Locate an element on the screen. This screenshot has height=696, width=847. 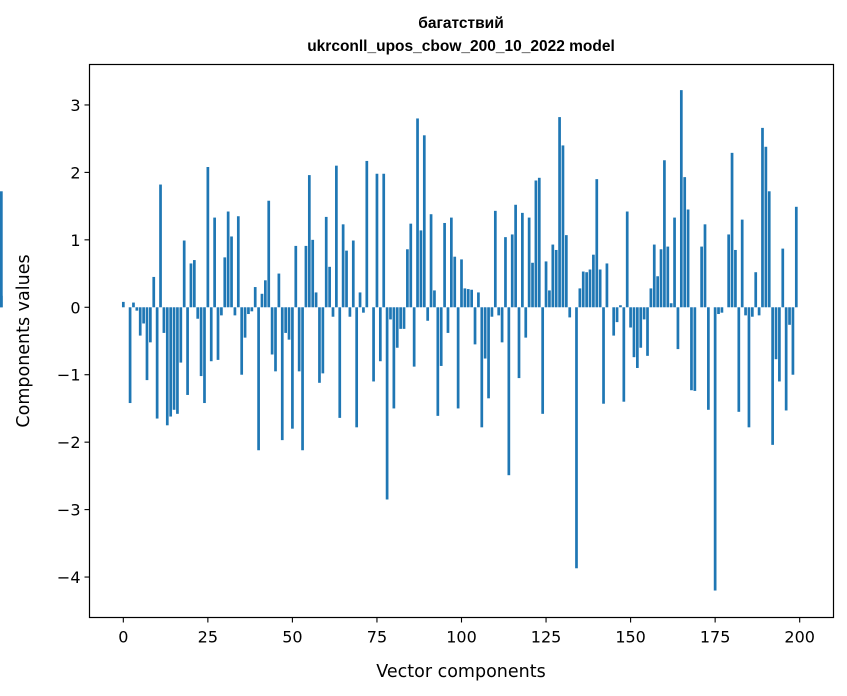
y-tick-label: −2 is located at coordinates (69, 442).